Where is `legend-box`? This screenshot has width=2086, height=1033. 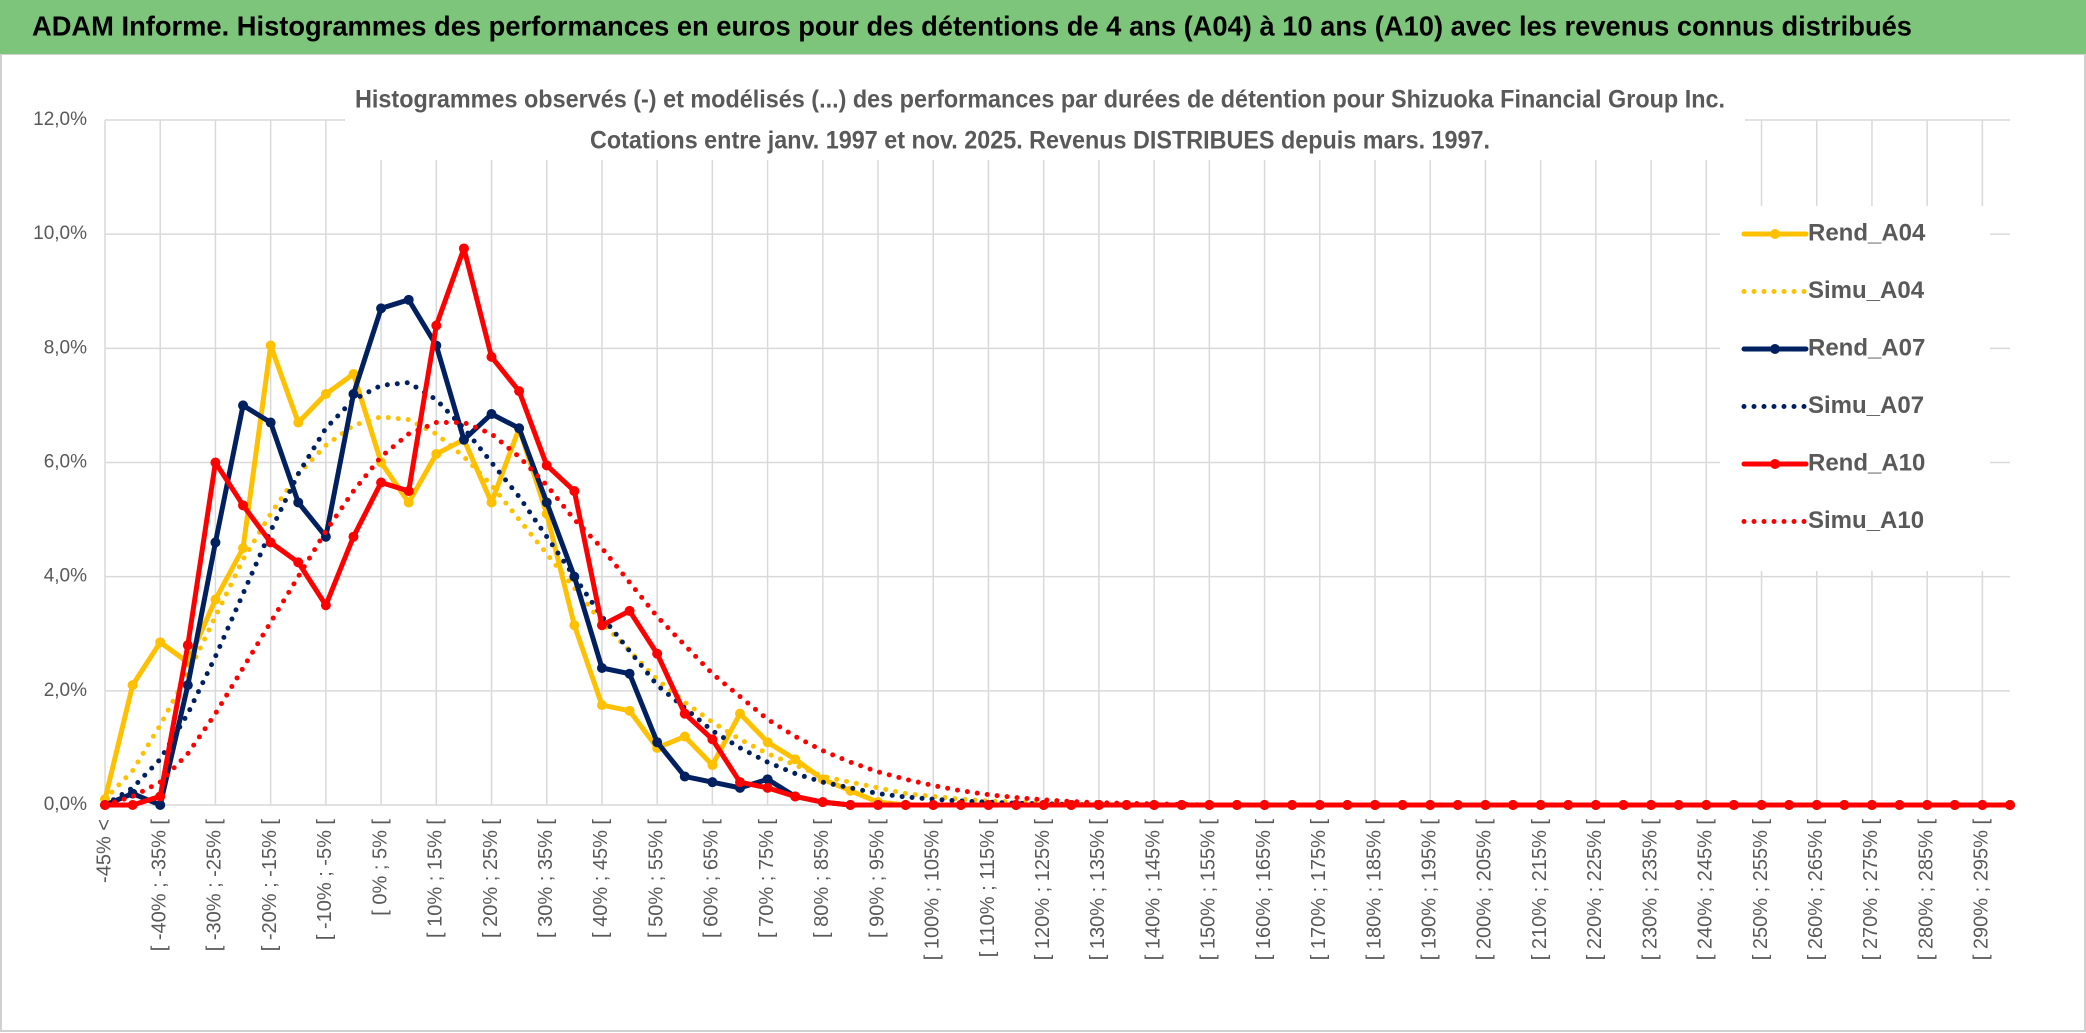
legend-box is located at coordinates (1855, 388).